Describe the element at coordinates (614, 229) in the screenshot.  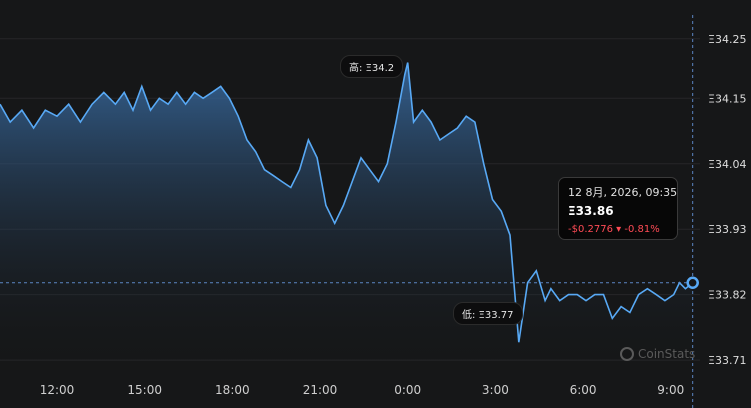
I see `tooltip-change: -$0.2776 ▾ -0.81%` at that location.